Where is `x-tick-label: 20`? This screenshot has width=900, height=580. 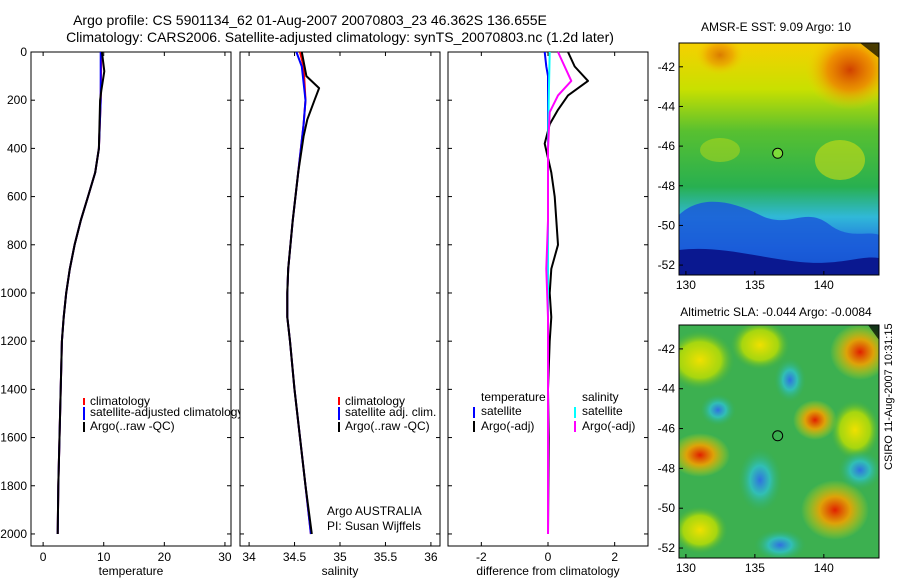 x-tick-label: 20 is located at coordinates (165, 557).